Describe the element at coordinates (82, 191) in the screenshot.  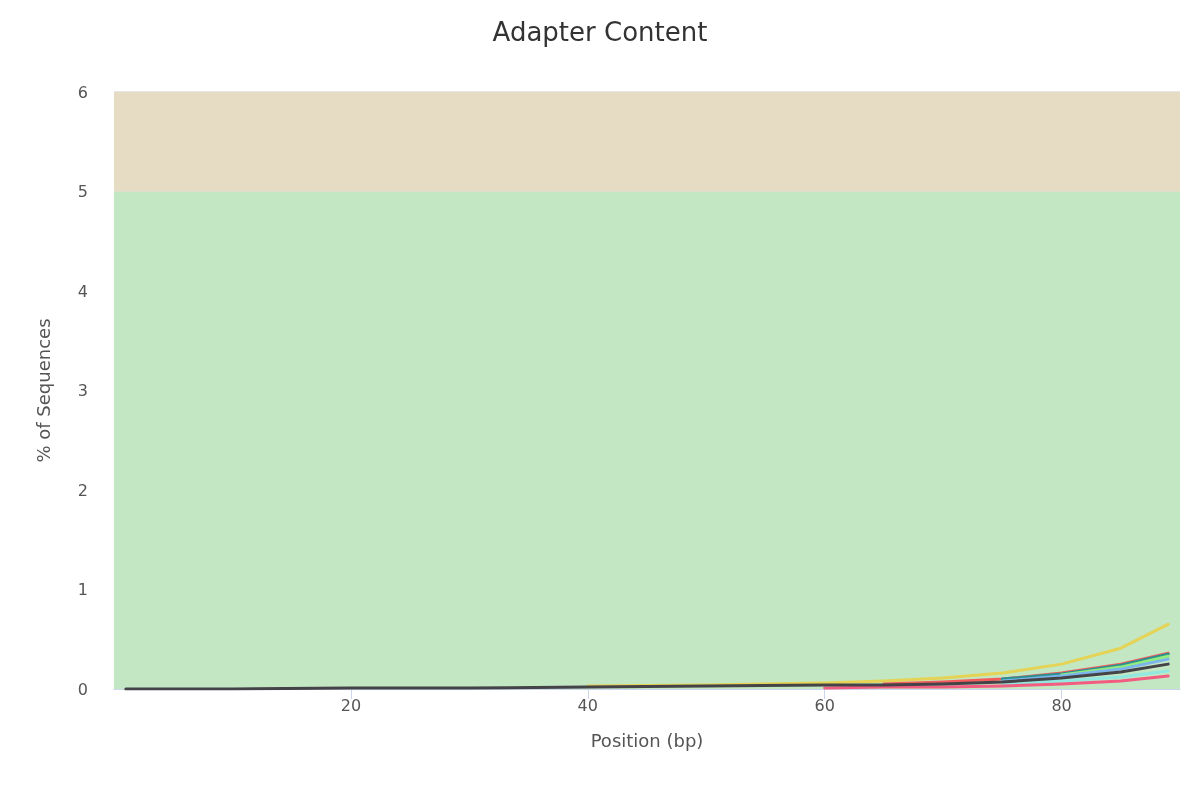
I see `y-tick-label: 5` at that location.